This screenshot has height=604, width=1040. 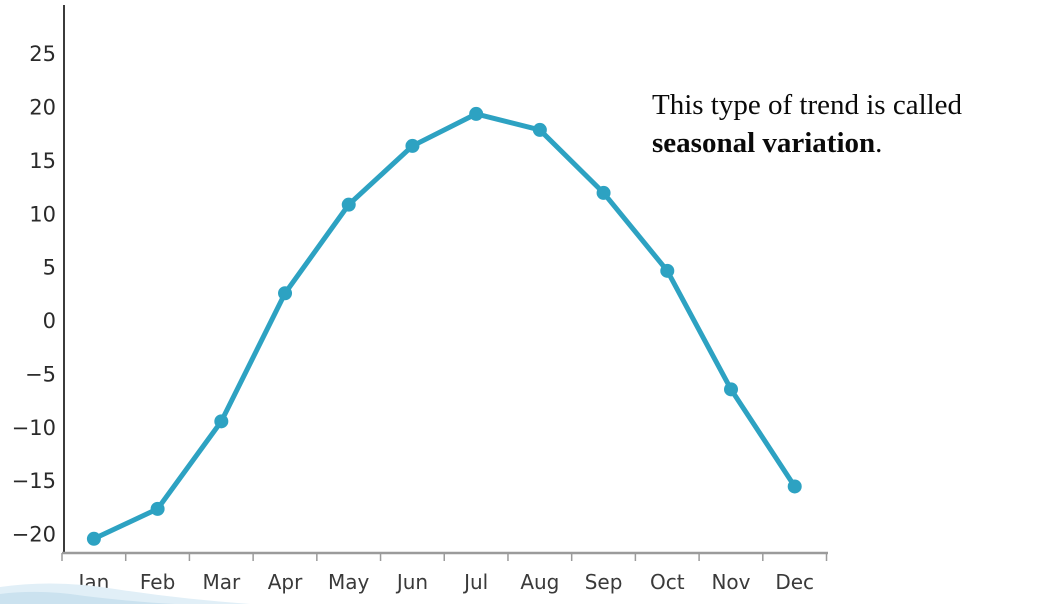 What do you see at coordinates (285, 582) in the screenshot?
I see `x-tick-label: Apr` at bounding box center [285, 582].